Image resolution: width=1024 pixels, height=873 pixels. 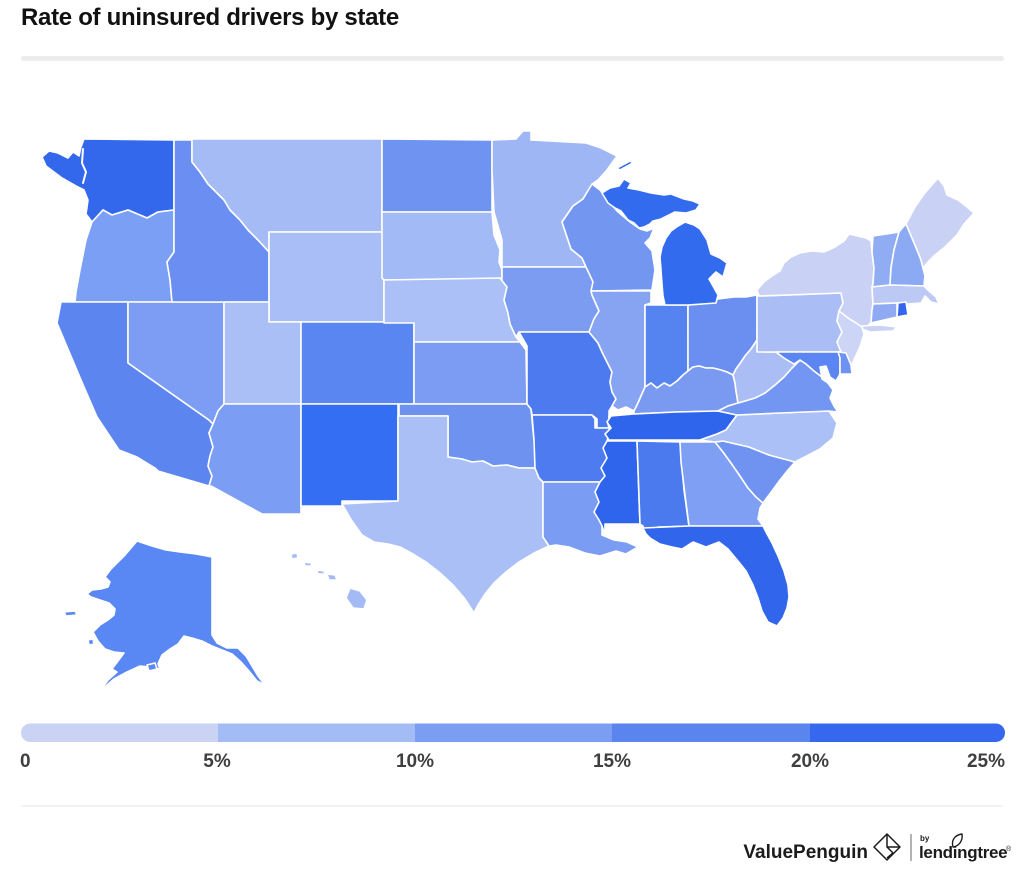 What do you see at coordinates (963, 852) in the screenshot?
I see `svg-text: lendingtree` at bounding box center [963, 852].